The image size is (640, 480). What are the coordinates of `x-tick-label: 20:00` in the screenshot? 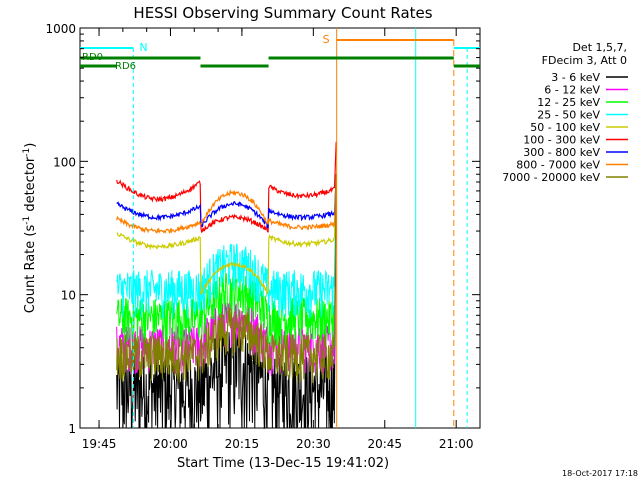 It's located at (170, 444).